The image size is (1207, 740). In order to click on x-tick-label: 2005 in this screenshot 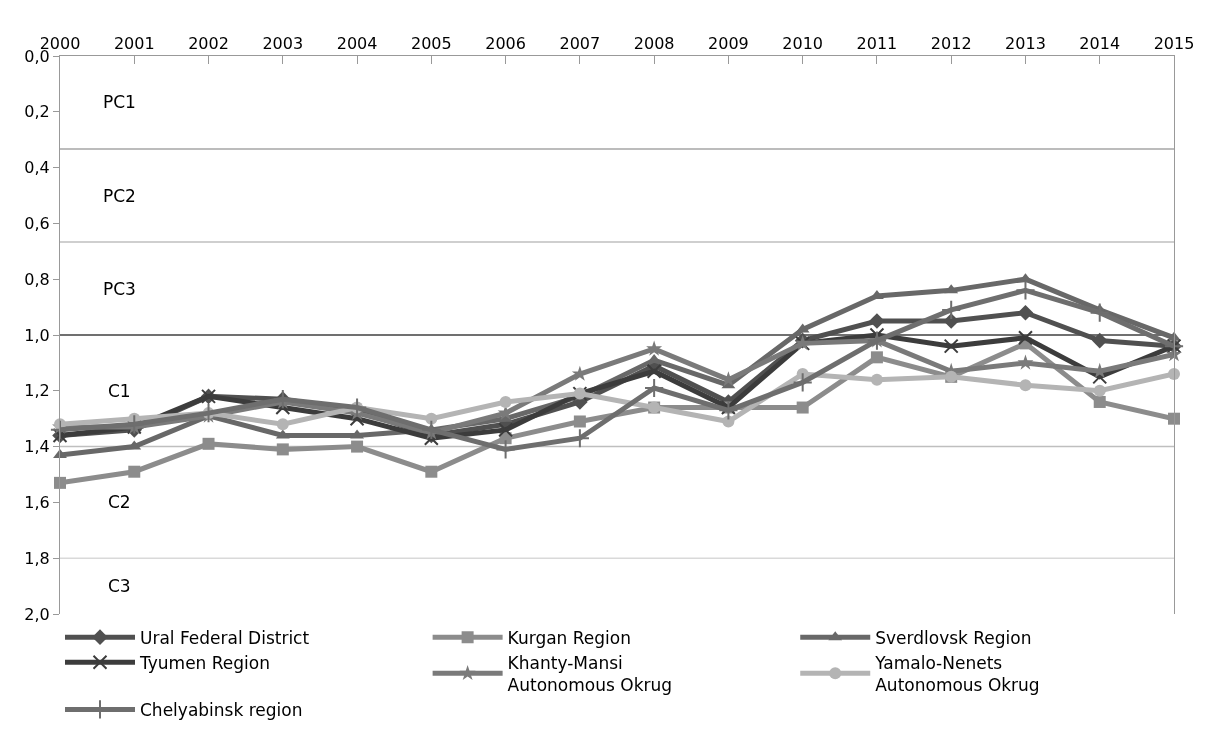, I will do `click(431, 43)`.